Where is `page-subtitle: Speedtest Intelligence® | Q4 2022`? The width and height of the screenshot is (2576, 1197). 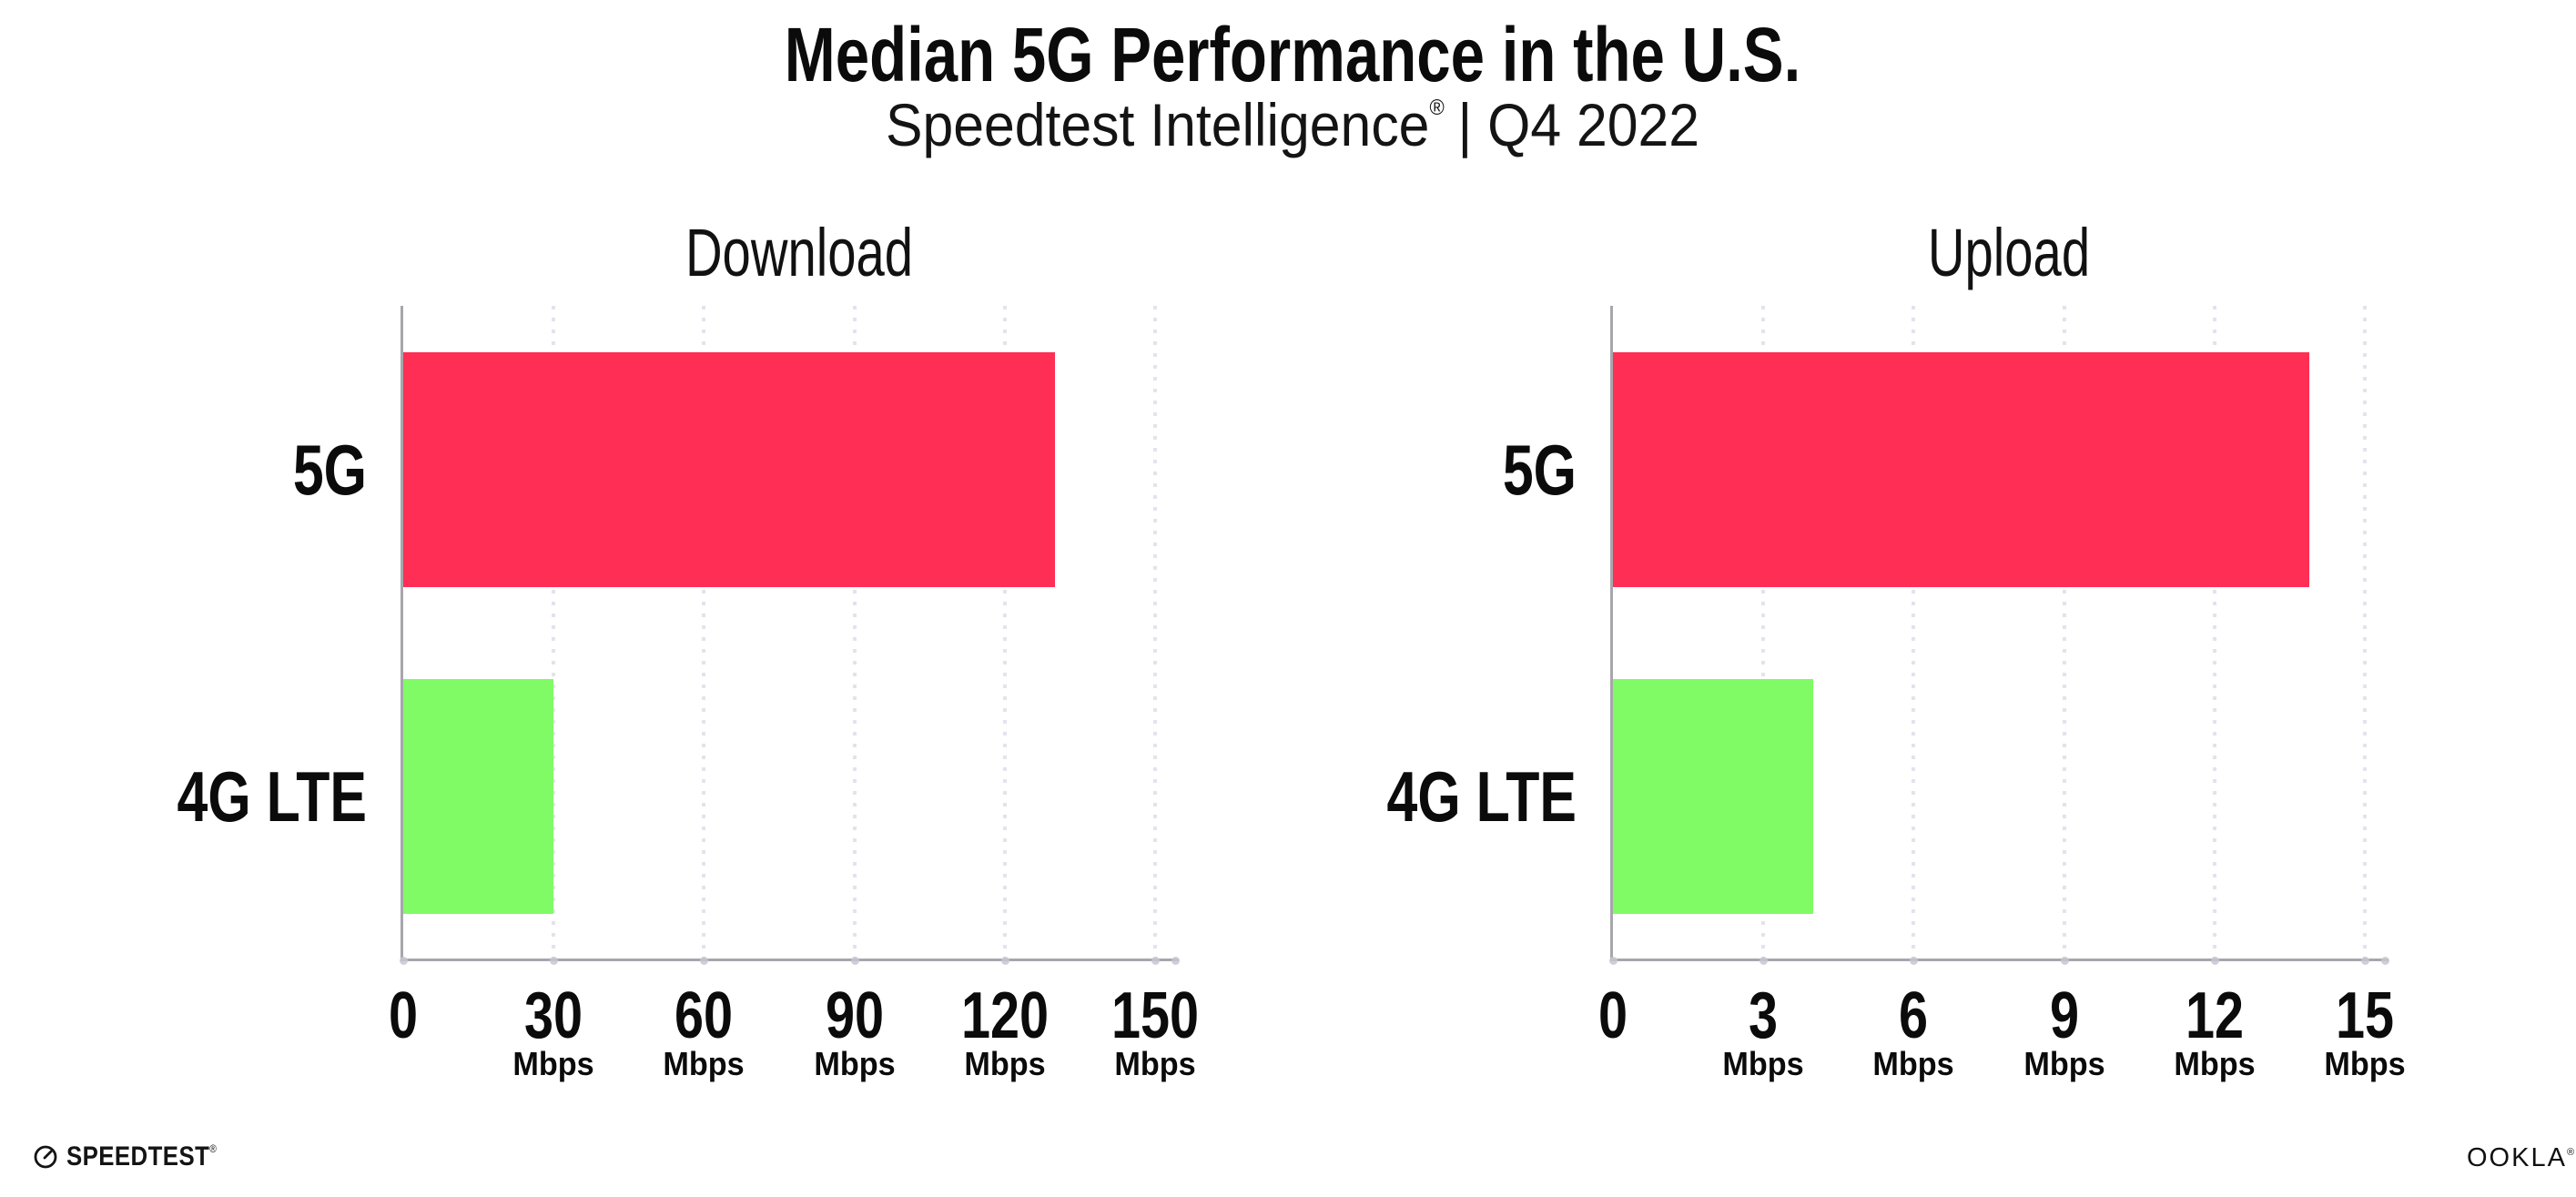 page-subtitle: Speedtest Intelligence® | Q4 2022 is located at coordinates (1292, 125).